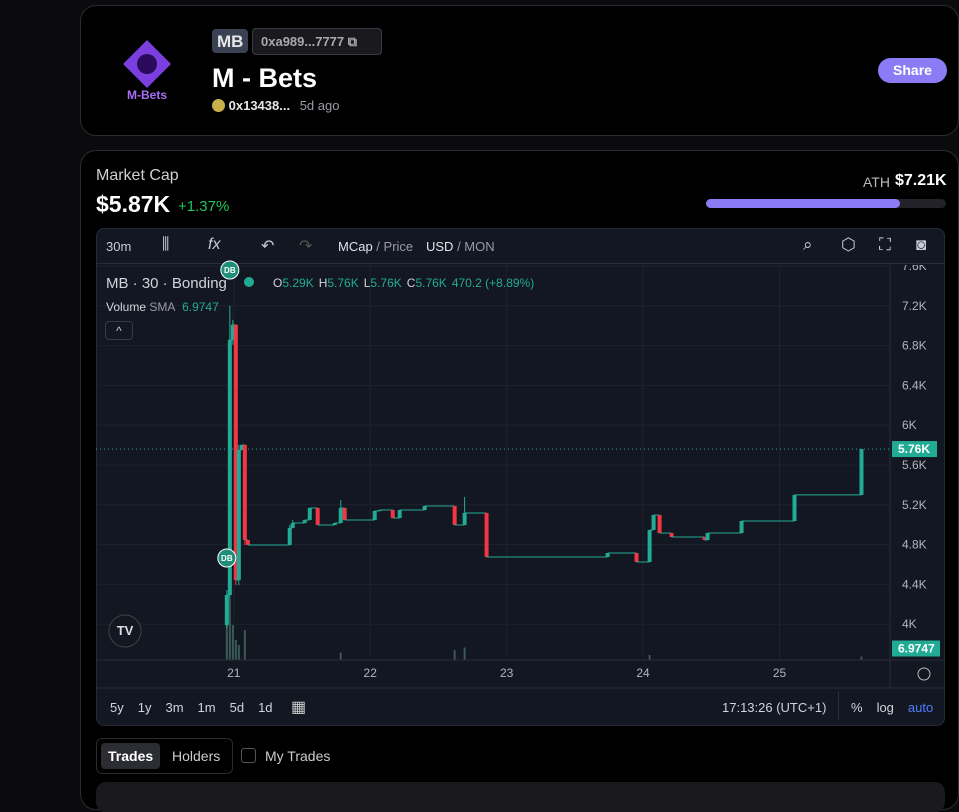 This screenshot has width=959, height=812. Describe the element at coordinates (265, 78) in the screenshot. I see `token-title: M - Bets` at that location.